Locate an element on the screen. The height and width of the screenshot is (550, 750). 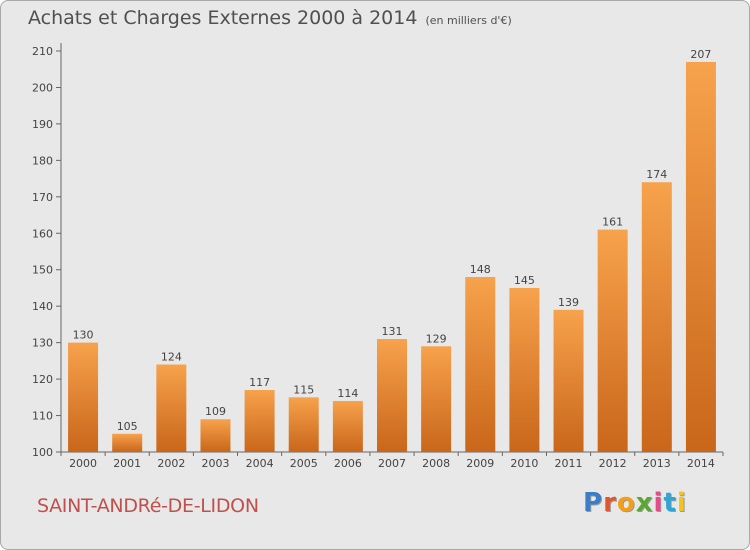
data-label-2005: 115 is located at coordinates (303, 389).